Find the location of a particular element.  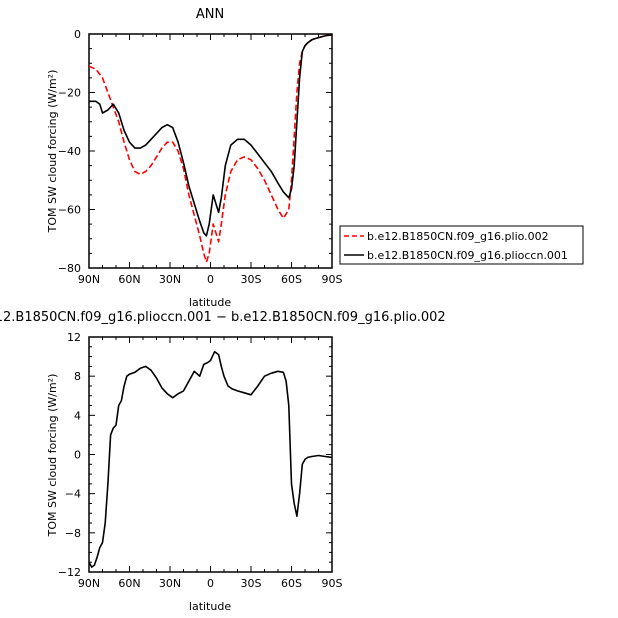

bottom-x-tick-label: 60N is located at coordinates (129, 583).